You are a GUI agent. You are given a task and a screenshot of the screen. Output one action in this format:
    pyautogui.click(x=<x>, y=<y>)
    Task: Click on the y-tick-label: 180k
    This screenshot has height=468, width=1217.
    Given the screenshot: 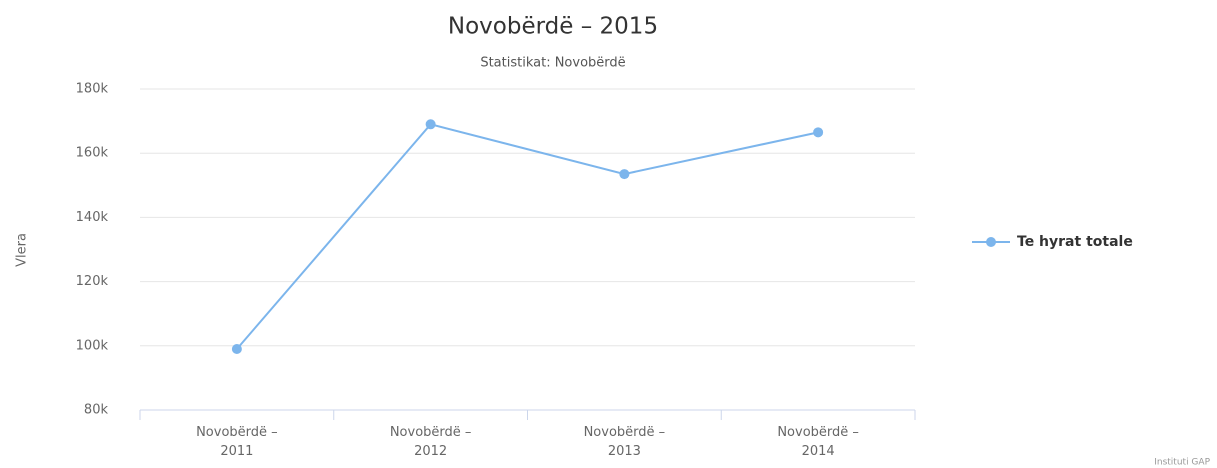 What is the action you would take?
    pyautogui.click(x=92, y=89)
    